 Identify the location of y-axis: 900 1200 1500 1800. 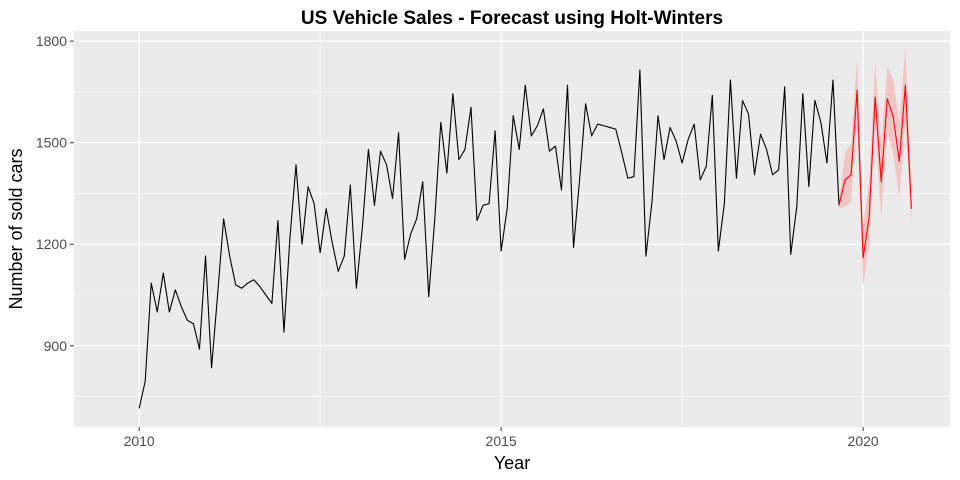
(55, 193).